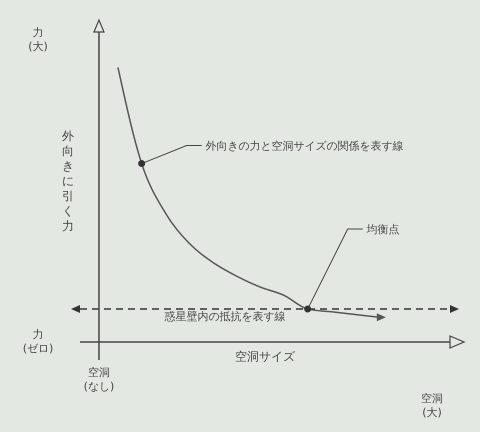  Describe the element at coordinates (99, 379) in the screenshot. I see `text: 空洞(なし)` at that location.